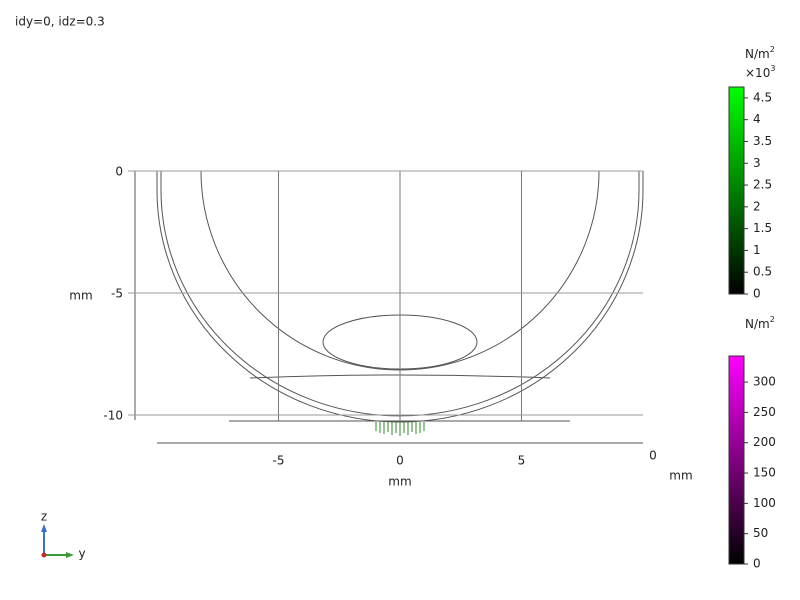  I want to click on colorbar-tick-label: 3.5, so click(762, 141).